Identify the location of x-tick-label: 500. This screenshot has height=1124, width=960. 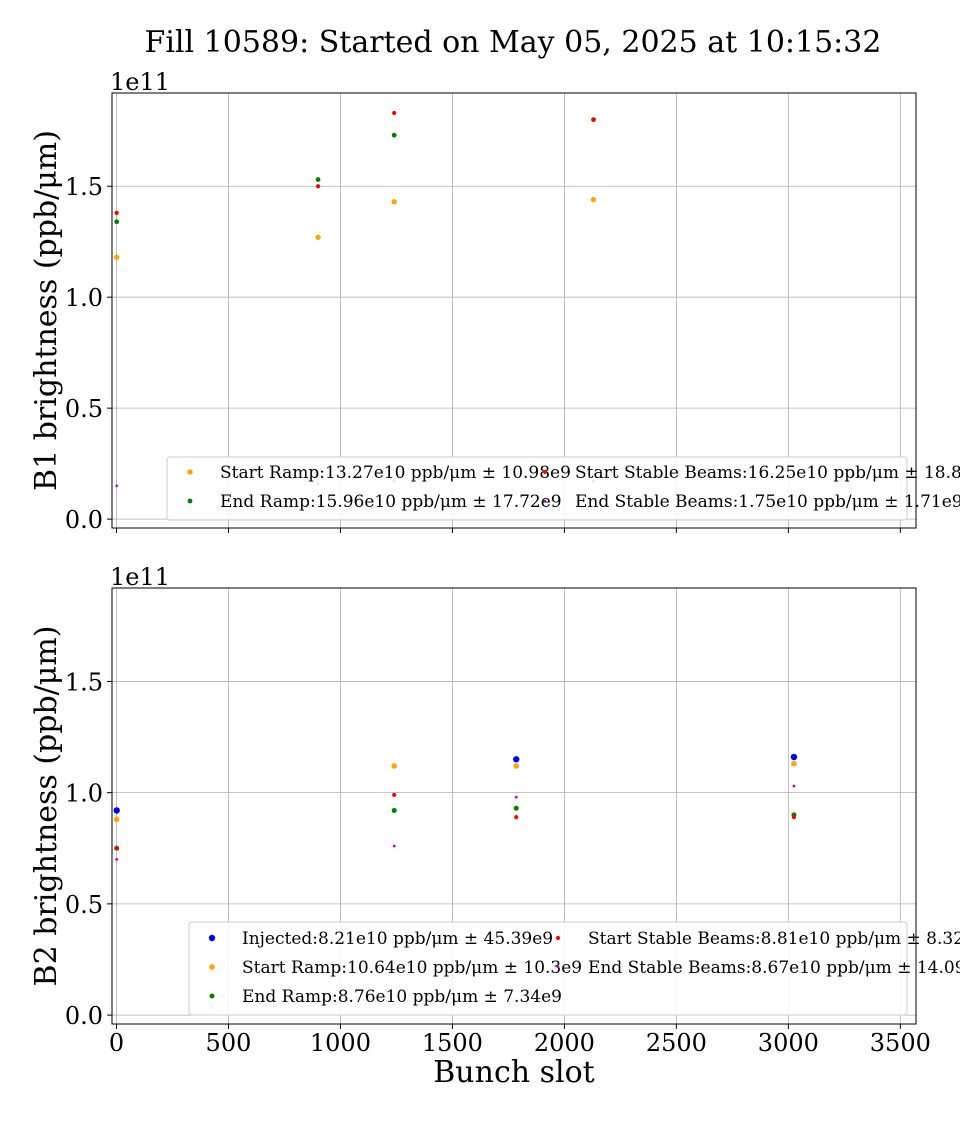
(229, 1043).